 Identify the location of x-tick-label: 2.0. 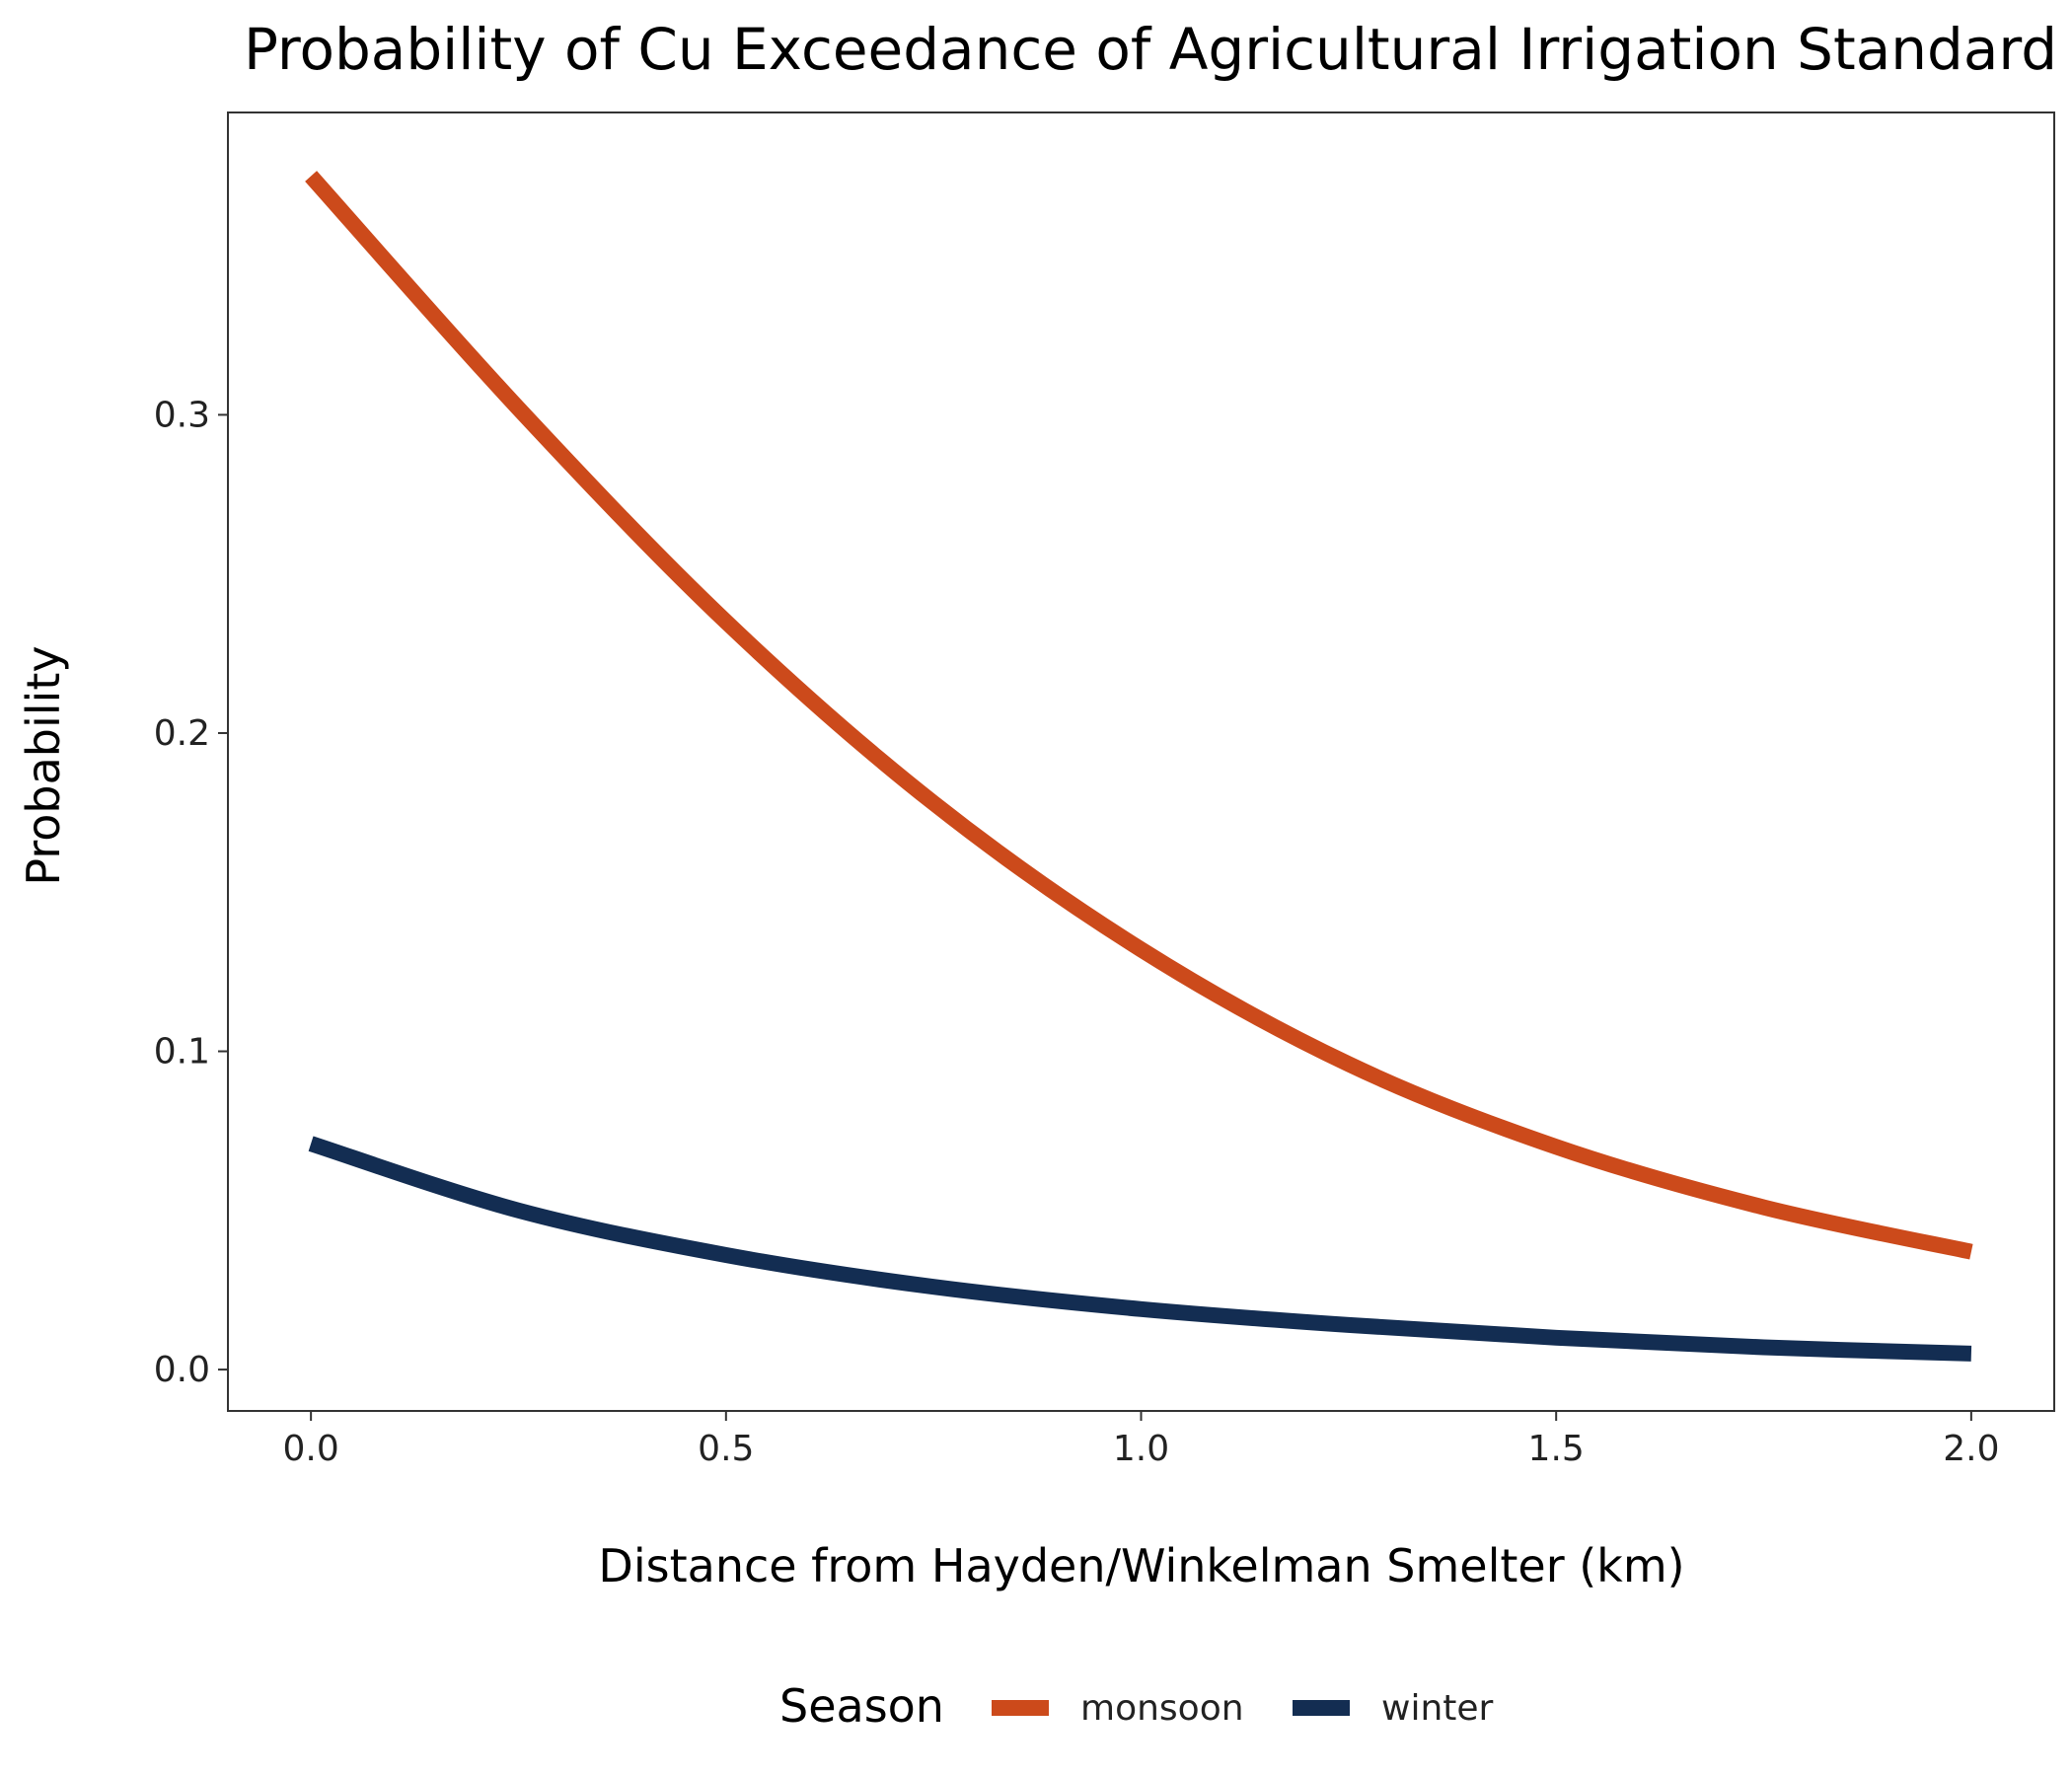
(1971, 1449).